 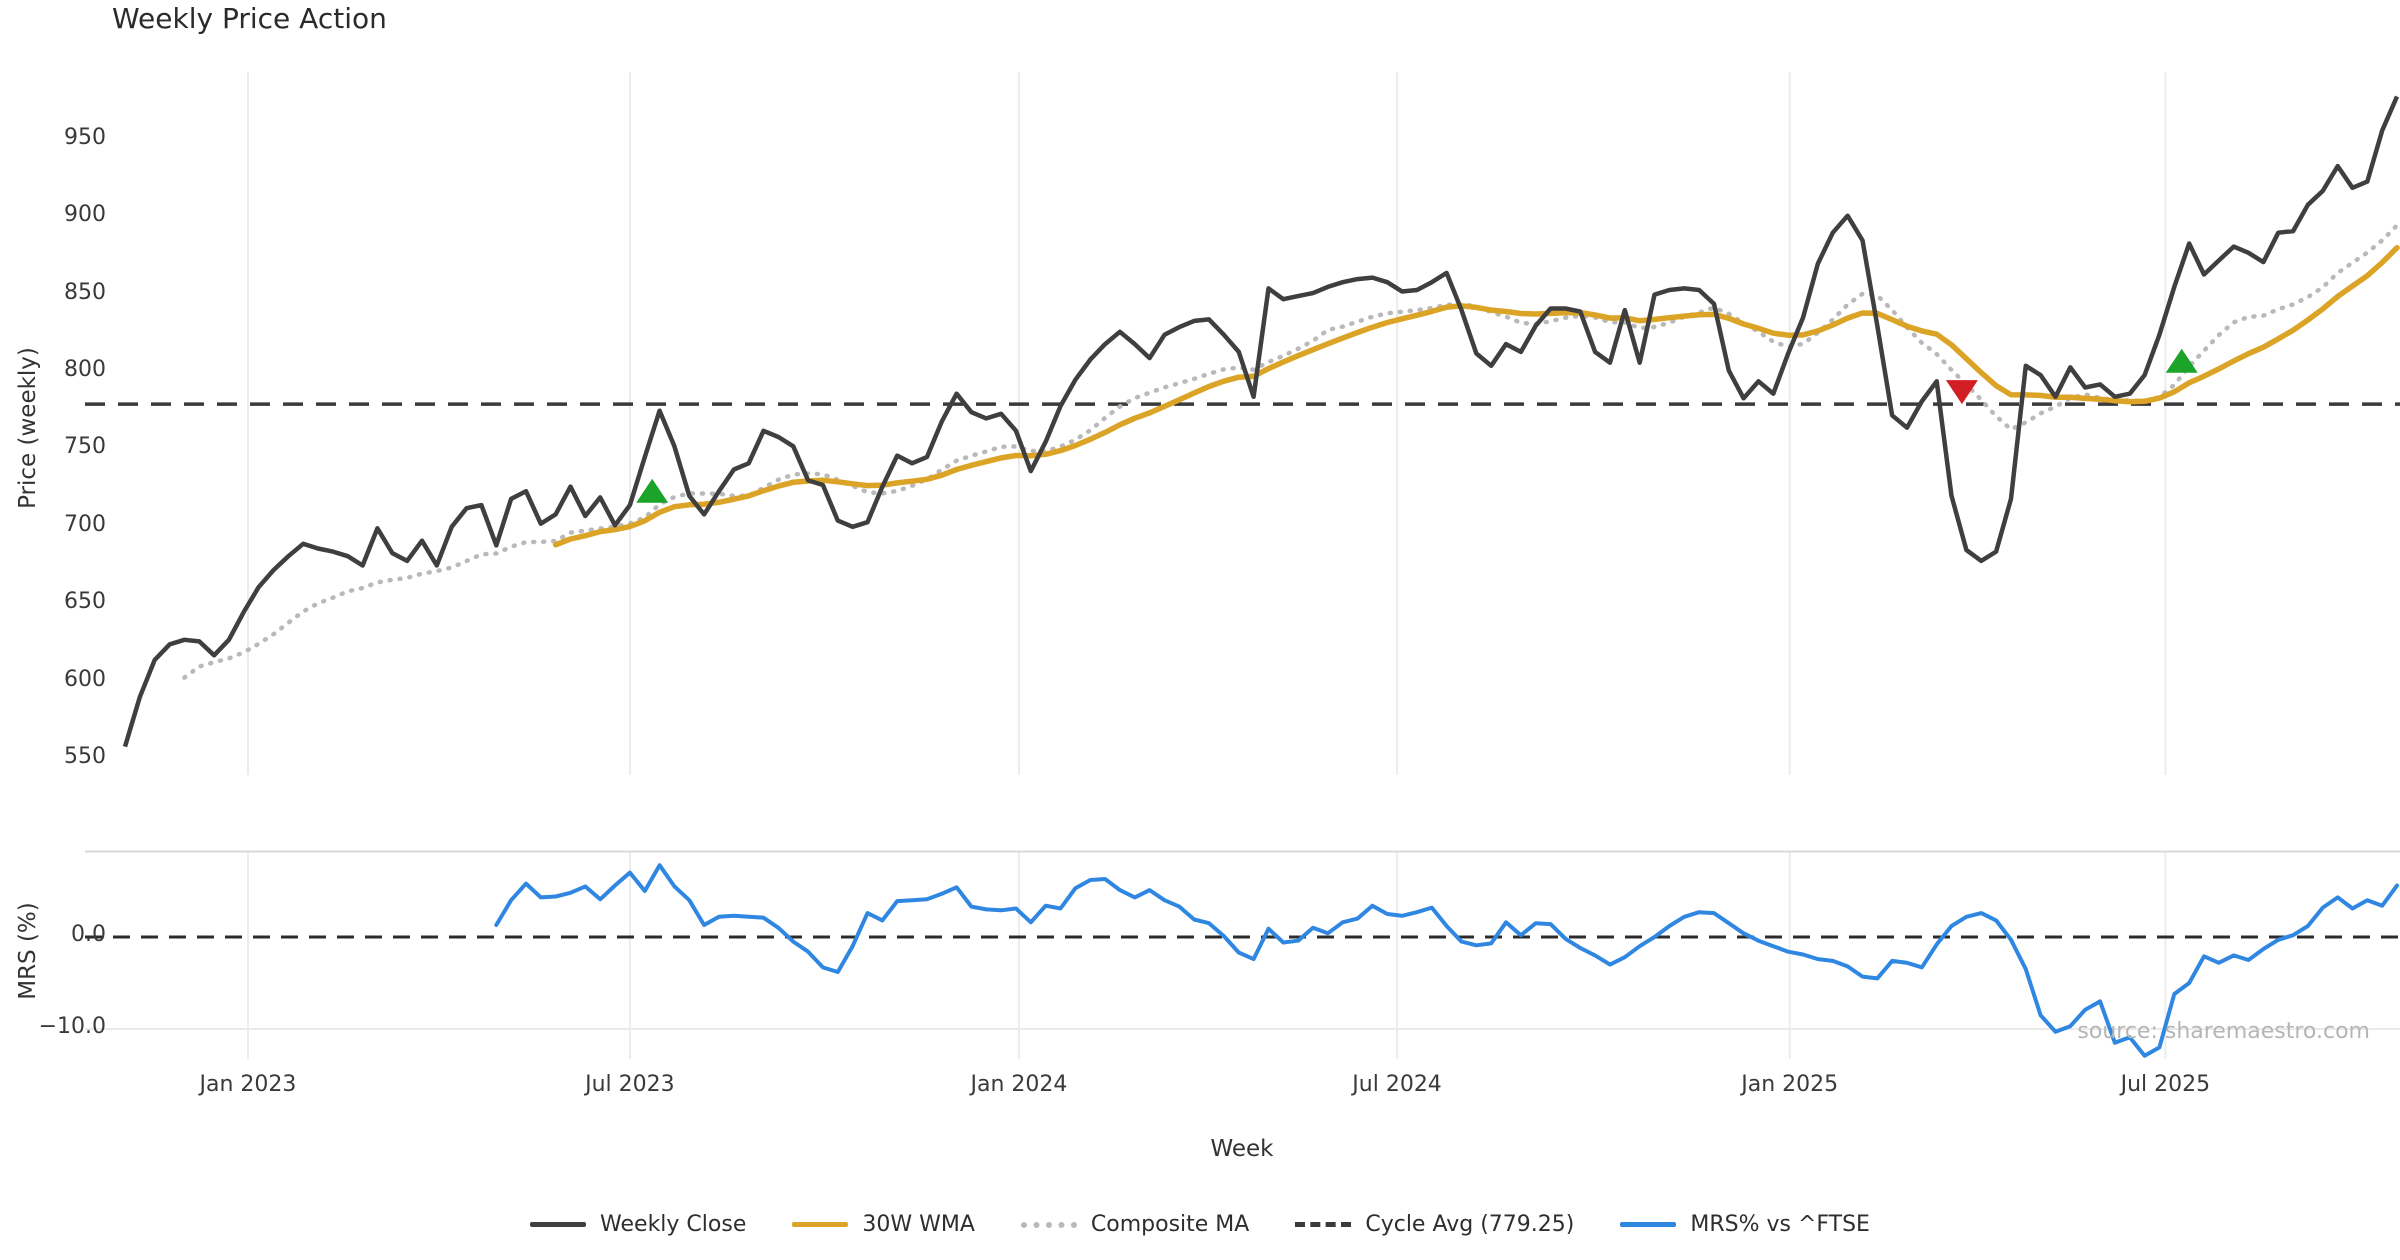 What do you see at coordinates (249, 18) in the screenshot?
I see `chart-title: Weekly Price Action` at bounding box center [249, 18].